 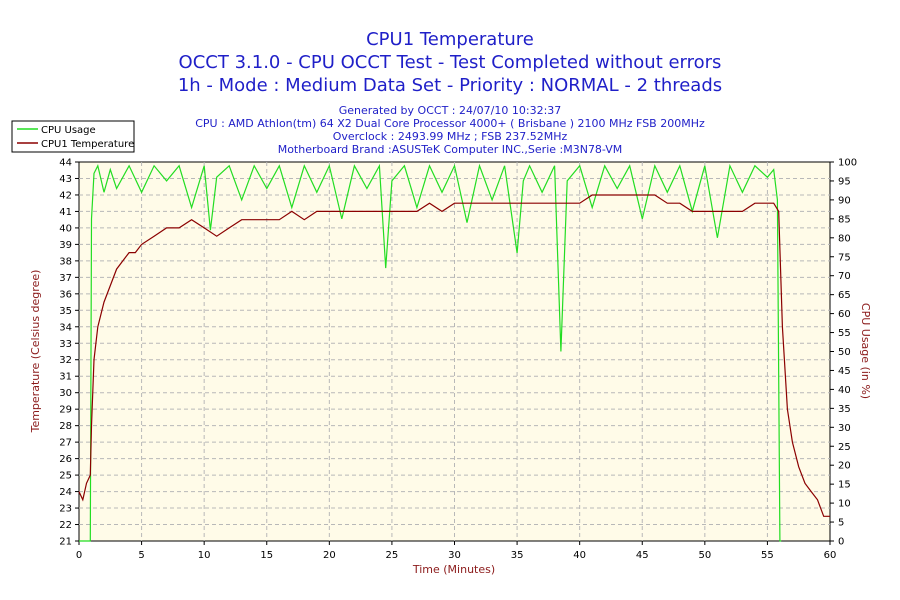 What do you see at coordinates (65, 542) in the screenshot?
I see `y-left-tick-label: 21` at bounding box center [65, 542].